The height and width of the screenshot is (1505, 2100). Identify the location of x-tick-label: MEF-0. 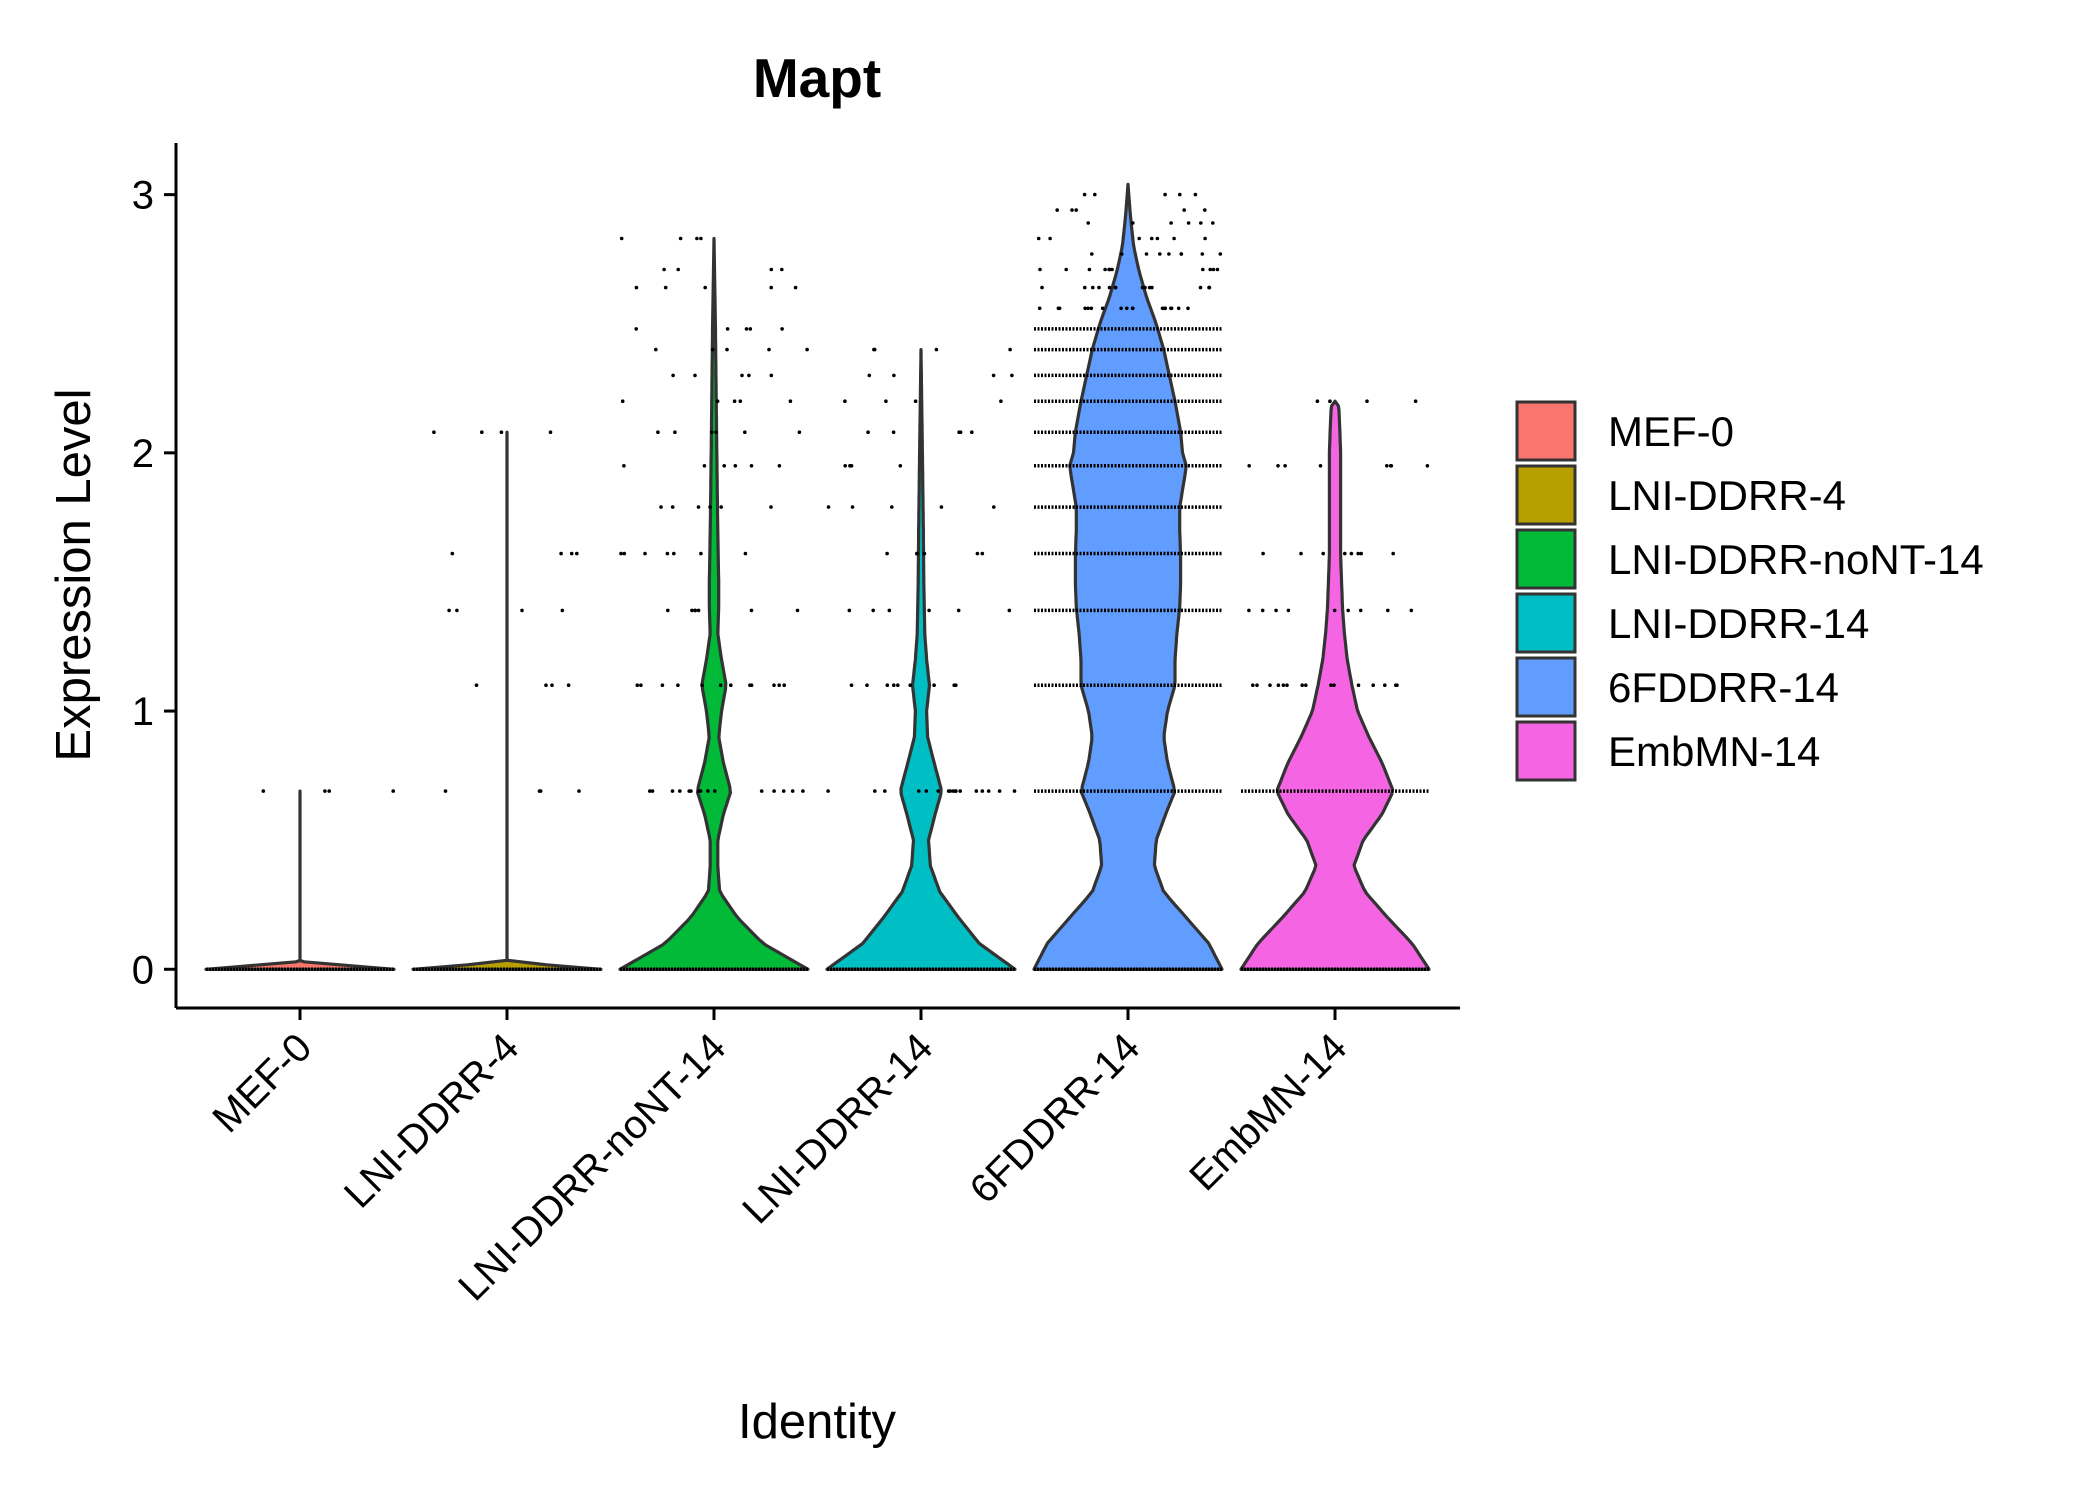
(262, 1083).